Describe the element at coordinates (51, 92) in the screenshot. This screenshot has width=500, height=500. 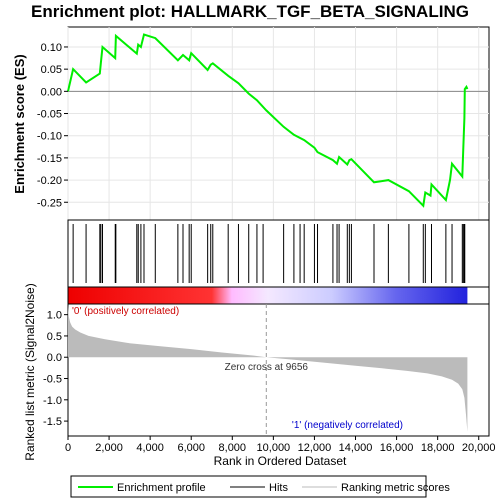
I see `es-y-tick-label: 0.00` at that location.